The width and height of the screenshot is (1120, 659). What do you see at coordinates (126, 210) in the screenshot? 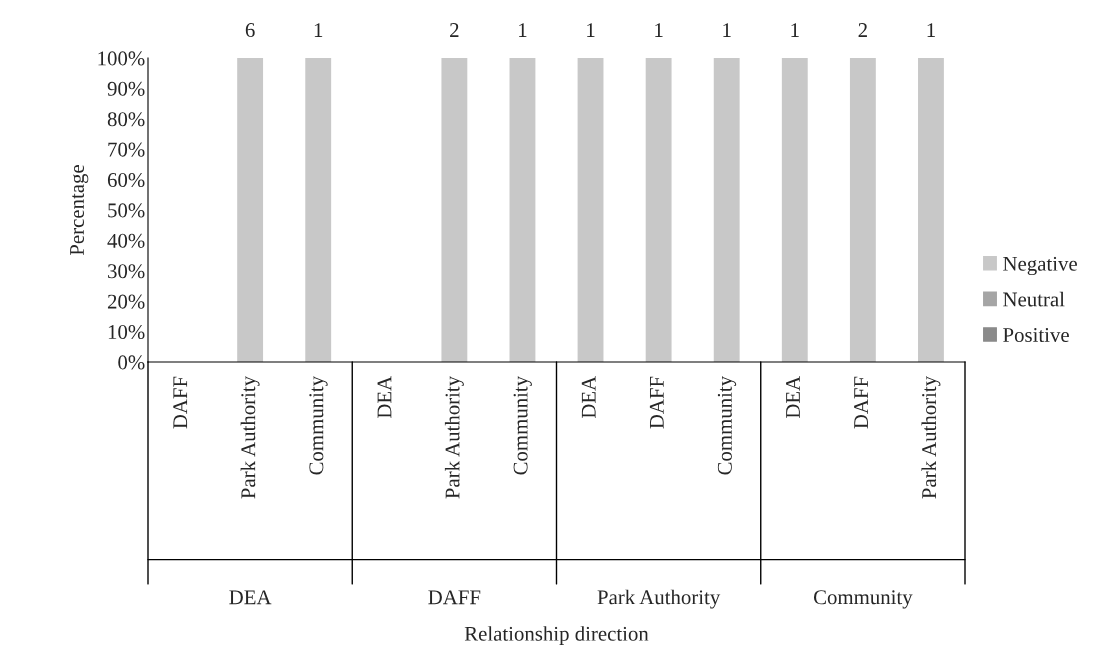
I see `y-tick-label: 50%` at bounding box center [126, 210].